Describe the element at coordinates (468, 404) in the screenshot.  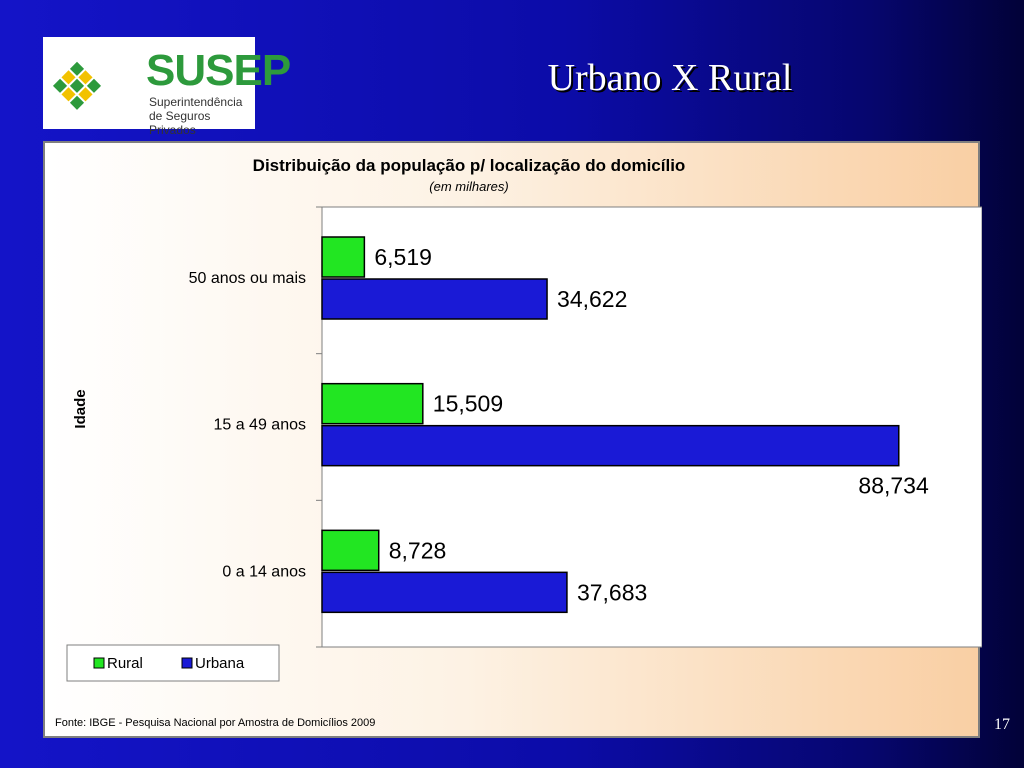
I see `data-label-rural: 15,509` at that location.